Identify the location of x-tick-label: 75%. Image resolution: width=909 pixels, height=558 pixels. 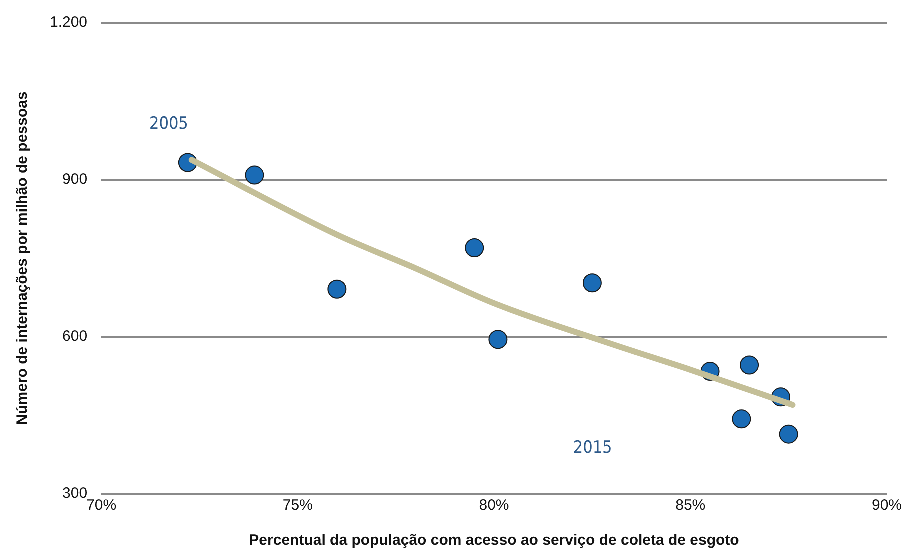
(297, 505).